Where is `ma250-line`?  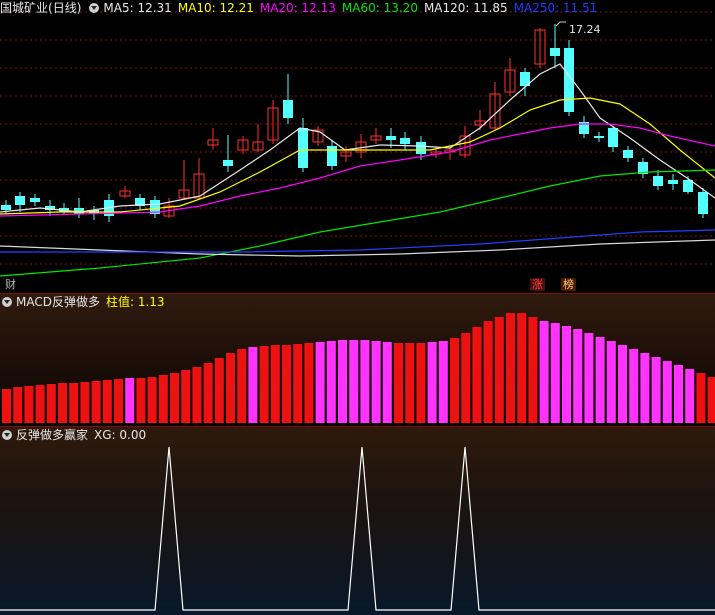
ma250-line is located at coordinates (357, 241).